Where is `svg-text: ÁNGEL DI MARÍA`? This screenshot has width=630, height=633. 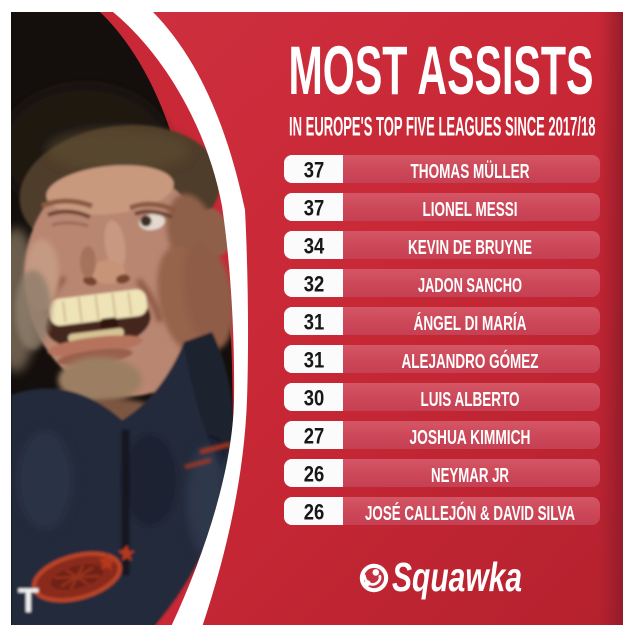 svg-text: ÁNGEL DI MARÍA is located at coordinates (470, 323).